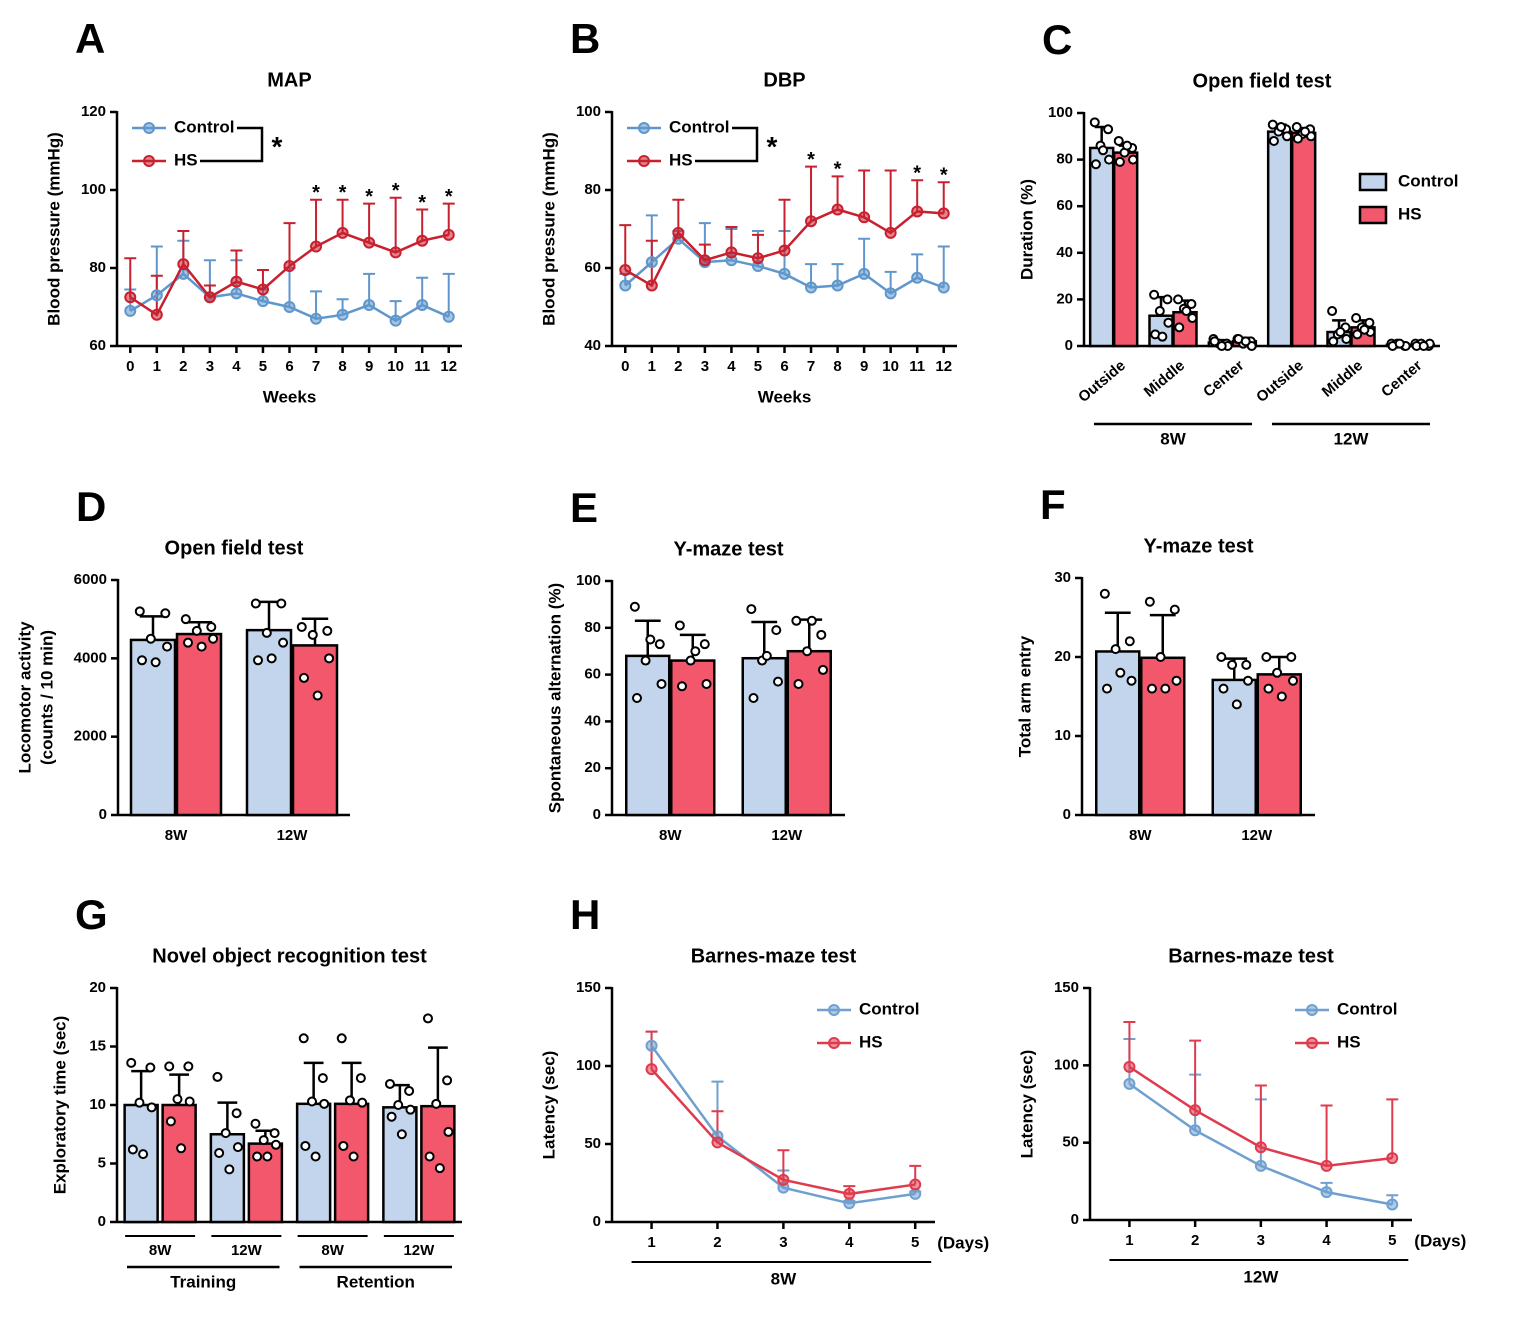 This screenshot has width=1536, height=1324. What do you see at coordinates (849, 1242) in the screenshot?
I see `x-tick-label: 4` at bounding box center [849, 1242].